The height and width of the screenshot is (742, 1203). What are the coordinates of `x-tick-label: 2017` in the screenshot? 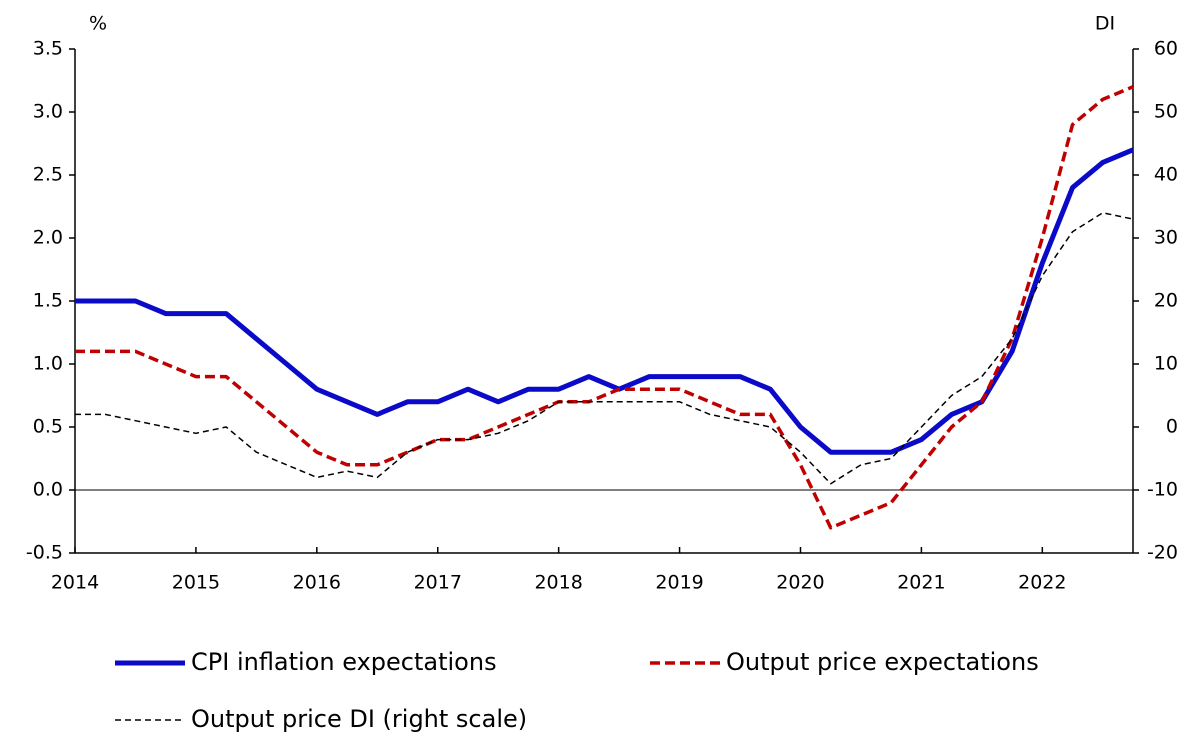 It's located at (438, 583).